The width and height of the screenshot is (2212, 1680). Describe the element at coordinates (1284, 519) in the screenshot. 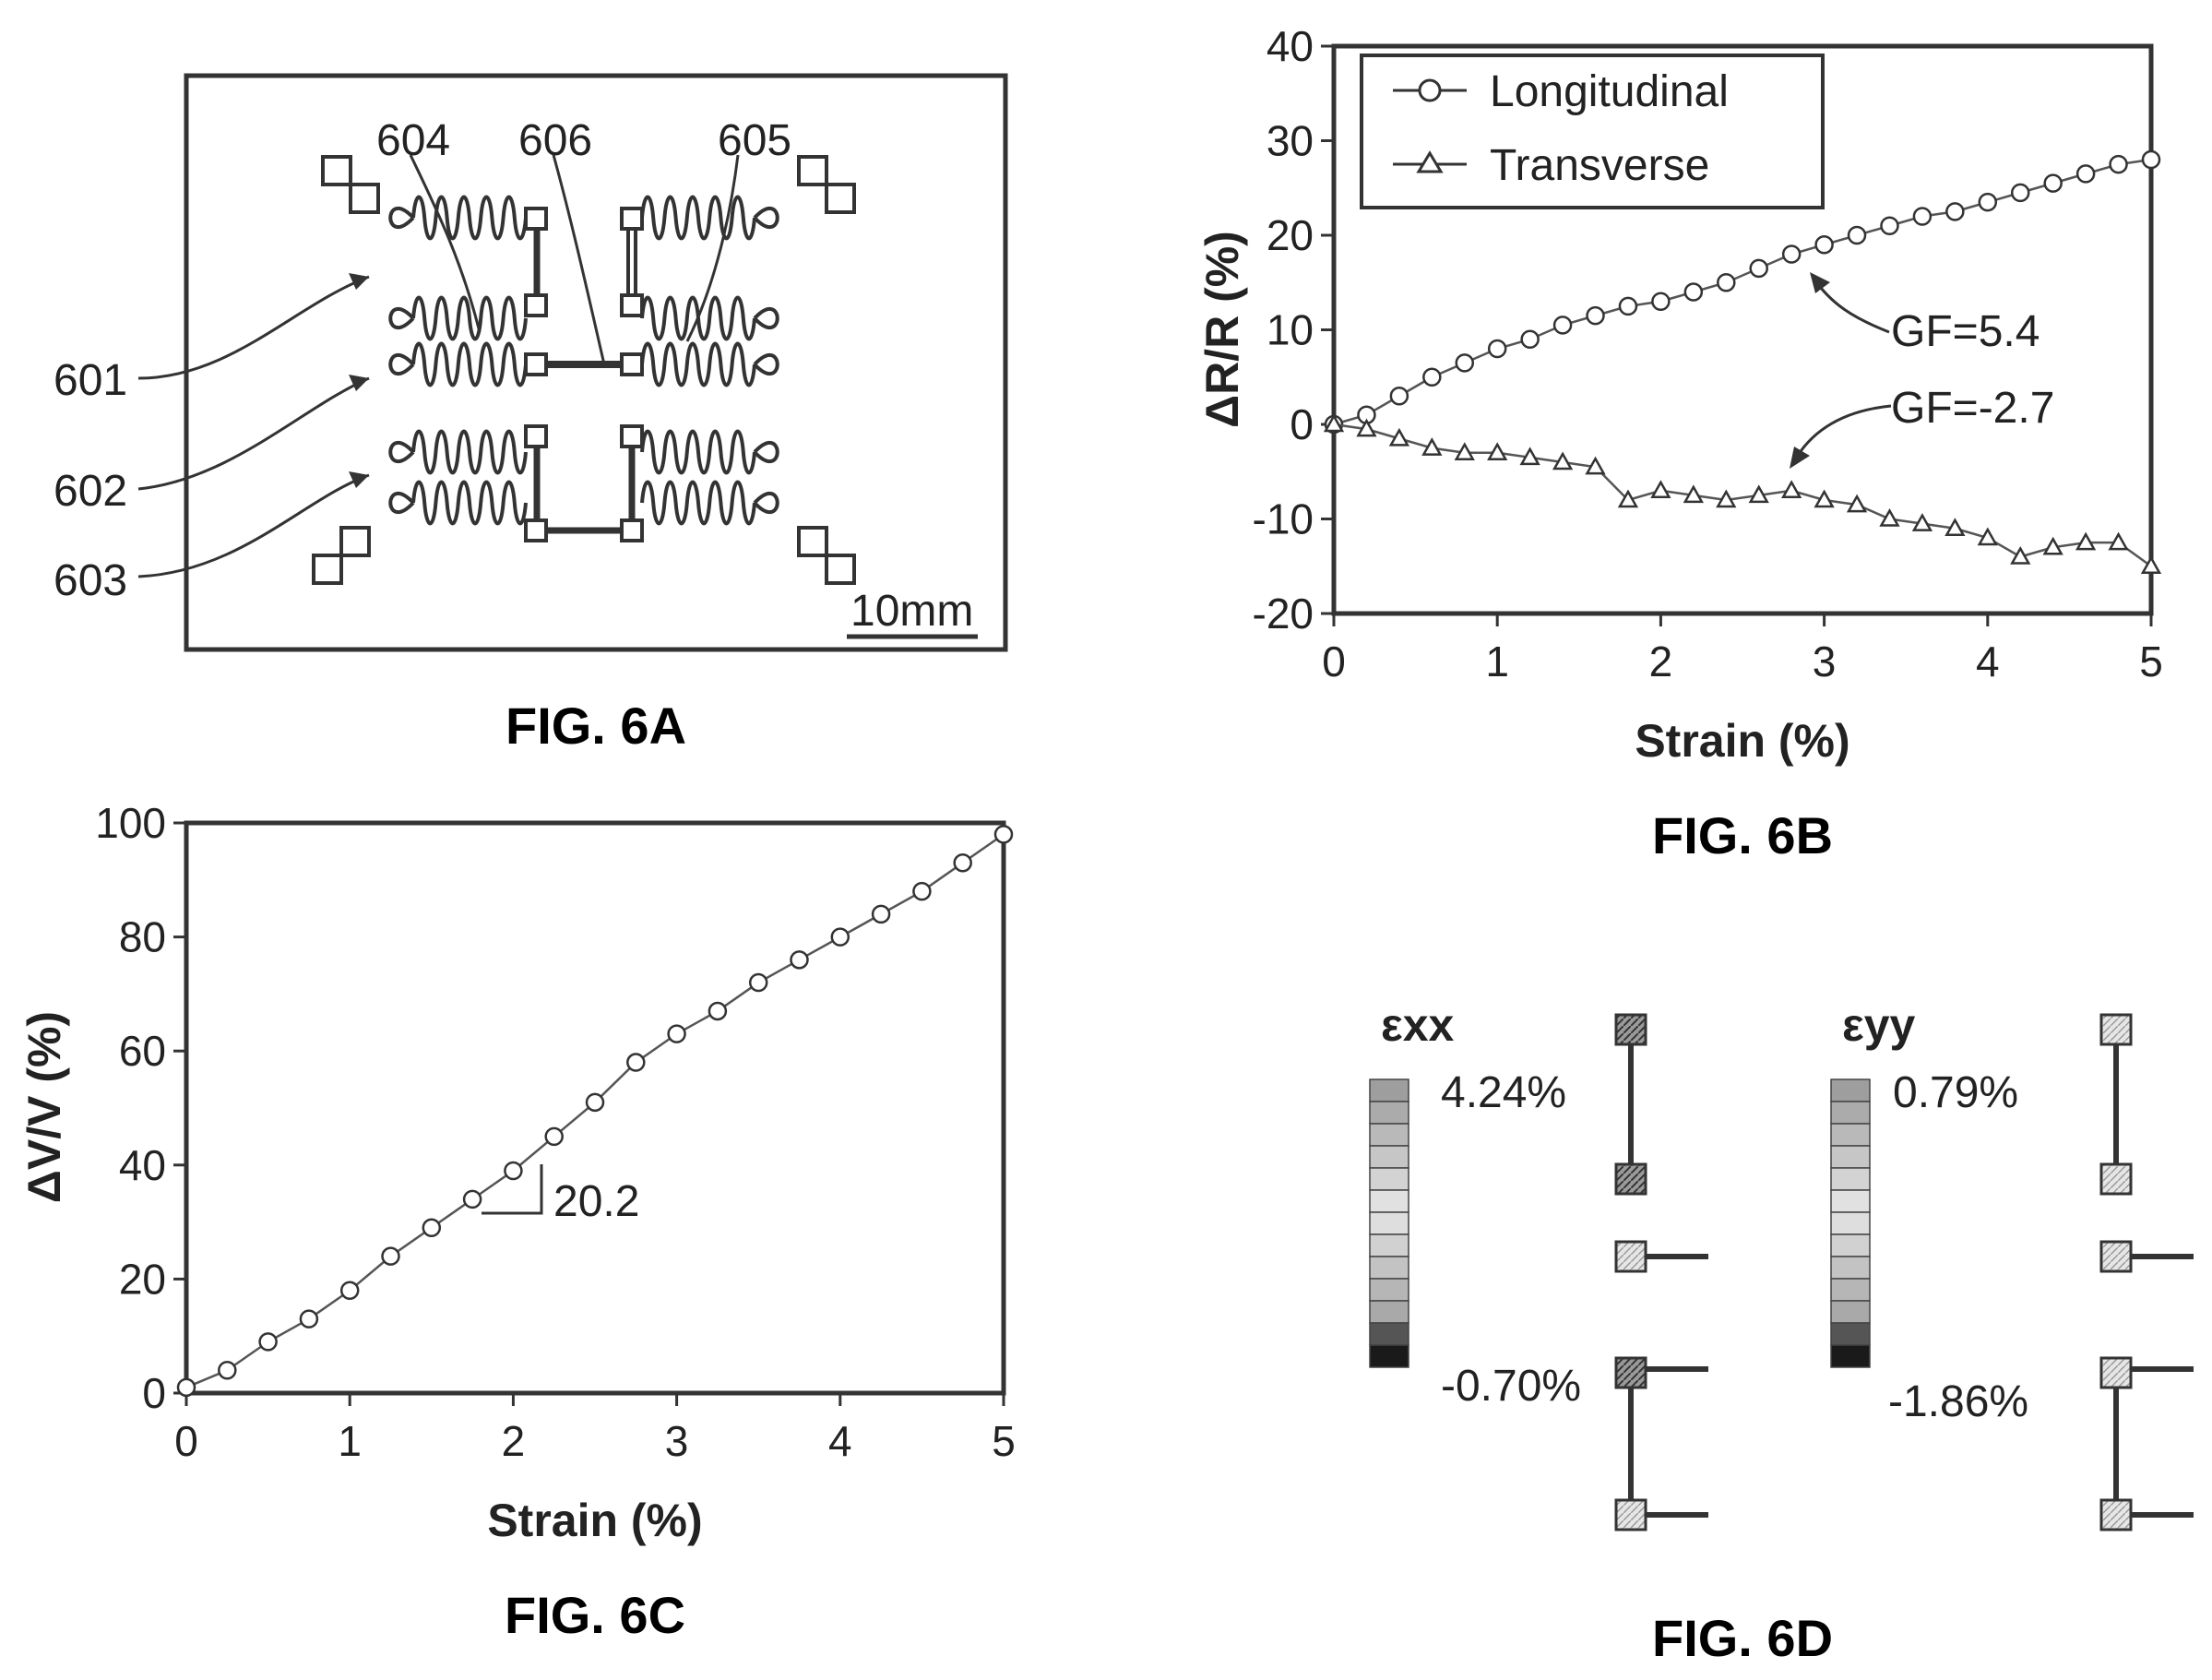

I see `fig6b-ytick-5: -10` at that location.